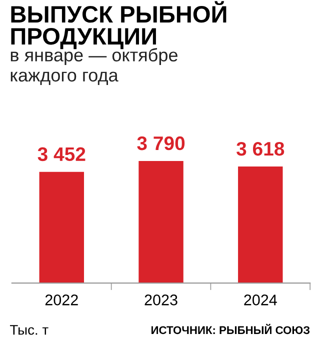  Describe the element at coordinates (94, 66) in the screenshot. I see `chart-subtitle: в январе — октябре каждого года` at that location.